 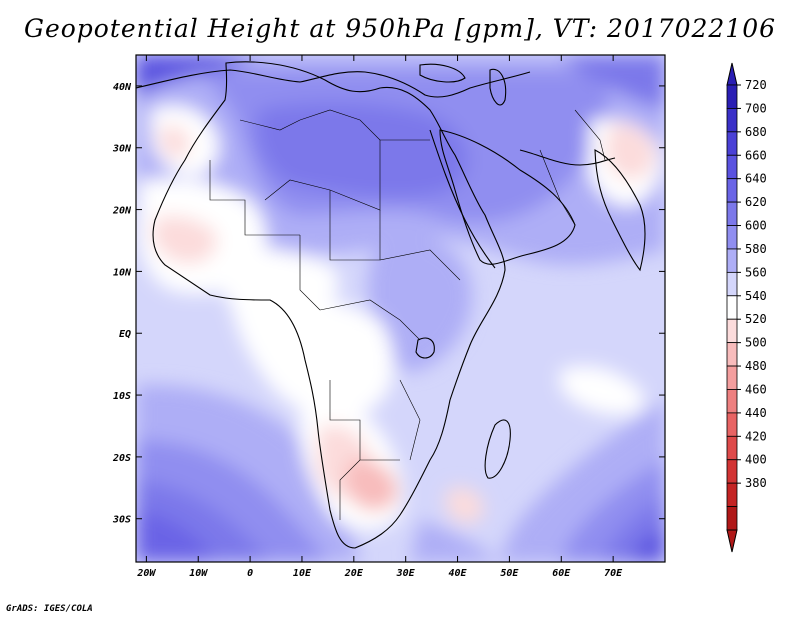 I want to click on colorbar-label: 660, so click(x=756, y=155).